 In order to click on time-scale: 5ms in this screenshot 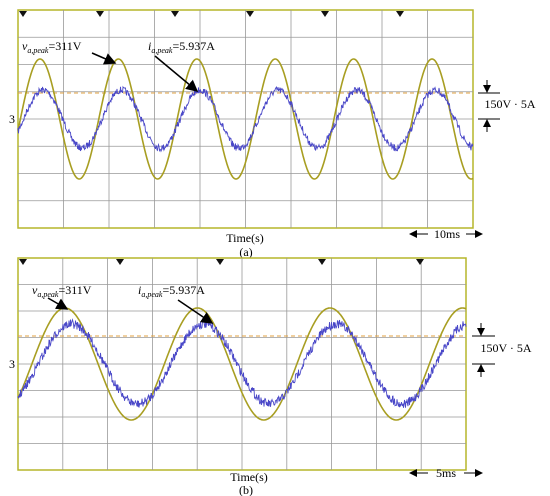, I will do `click(446, 473)`.